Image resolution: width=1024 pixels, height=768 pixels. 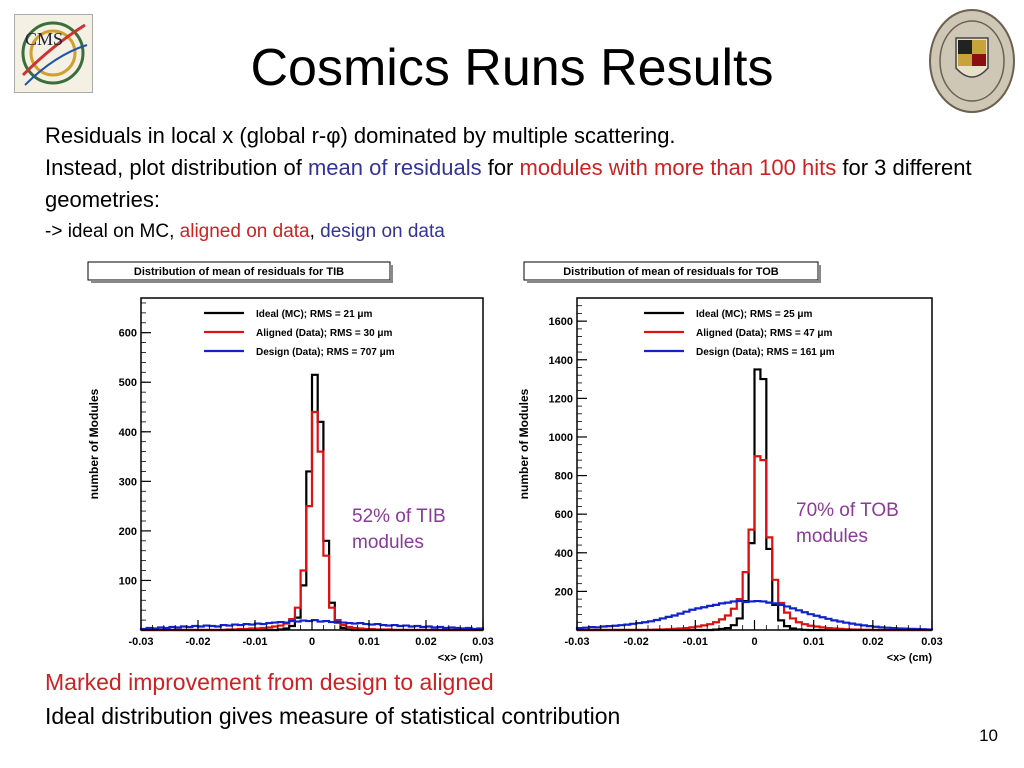 I want to click on legend-entry-0: Ideal (MC); RMS = 21 μm, so click(x=314, y=314).